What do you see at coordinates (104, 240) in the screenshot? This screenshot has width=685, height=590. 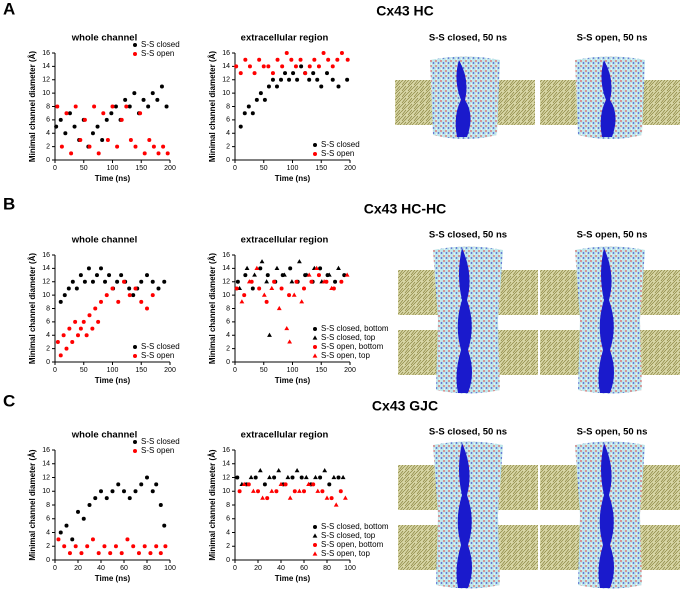 I see `chart-title: whole channel` at bounding box center [104, 240].